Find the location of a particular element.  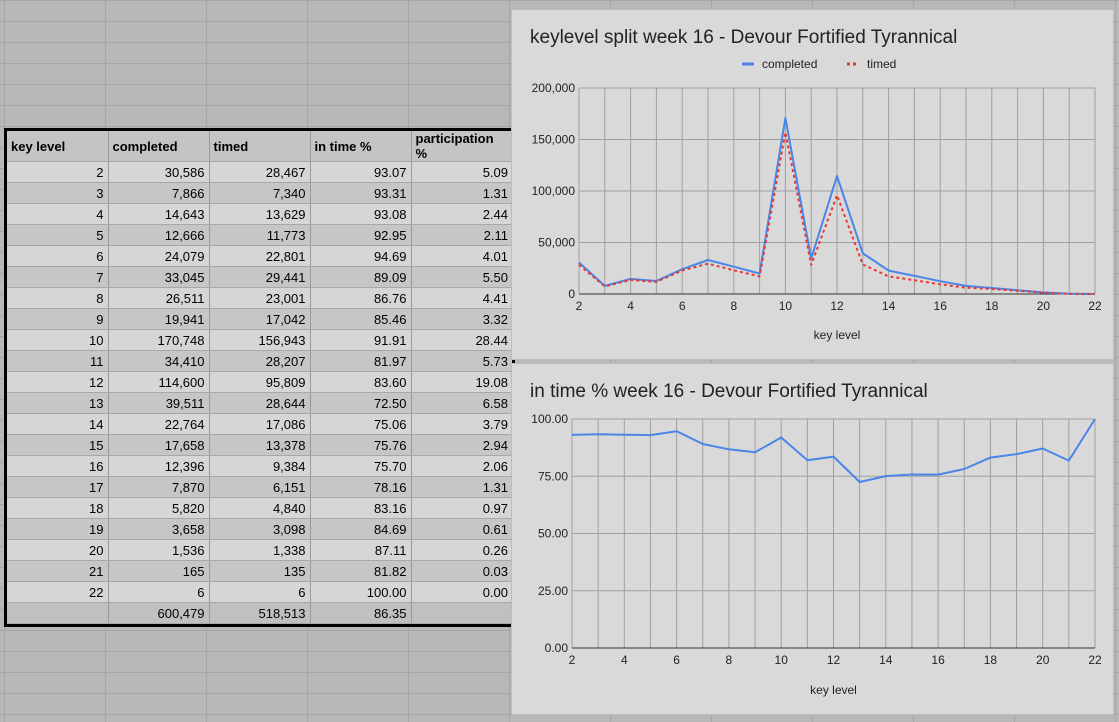

table-cell: 4,840 is located at coordinates (260, 508).